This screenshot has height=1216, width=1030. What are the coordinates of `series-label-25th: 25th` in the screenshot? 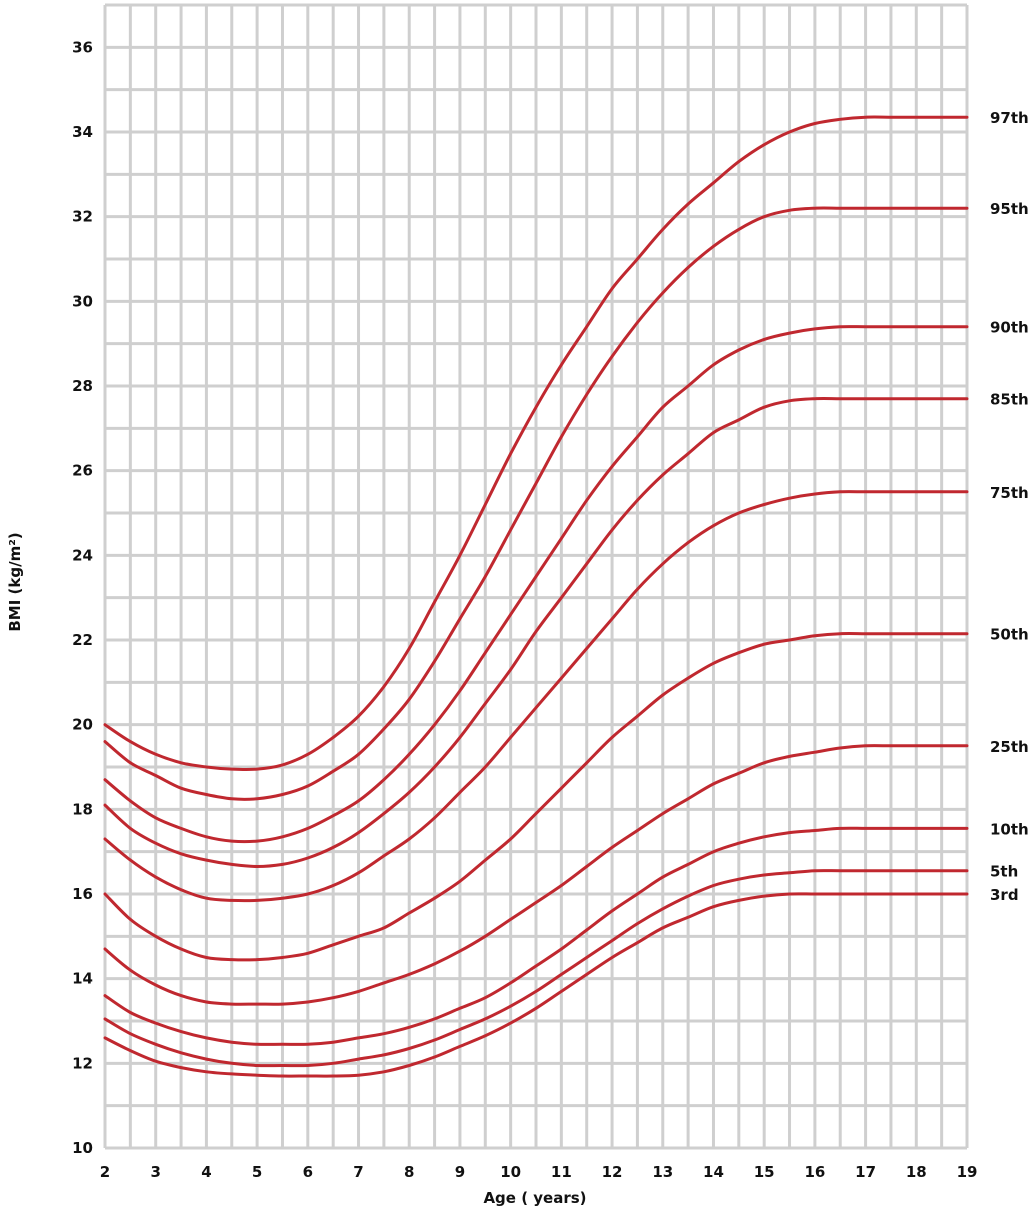 It's located at (1009, 747).